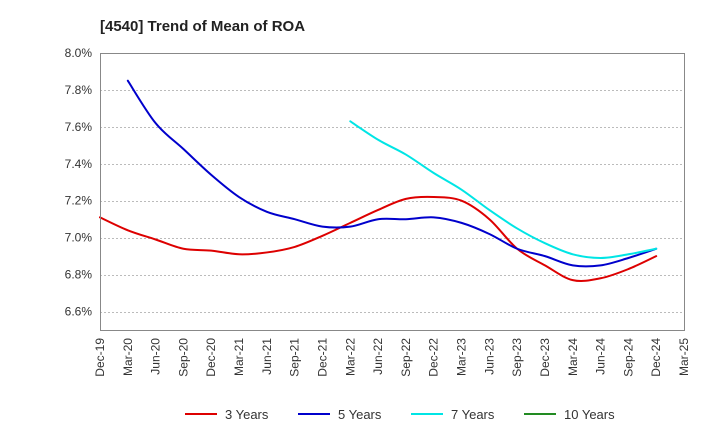 The width and height of the screenshot is (720, 440). Describe the element at coordinates (247, 414) in the screenshot. I see `legend-label: 3 Years` at that location.